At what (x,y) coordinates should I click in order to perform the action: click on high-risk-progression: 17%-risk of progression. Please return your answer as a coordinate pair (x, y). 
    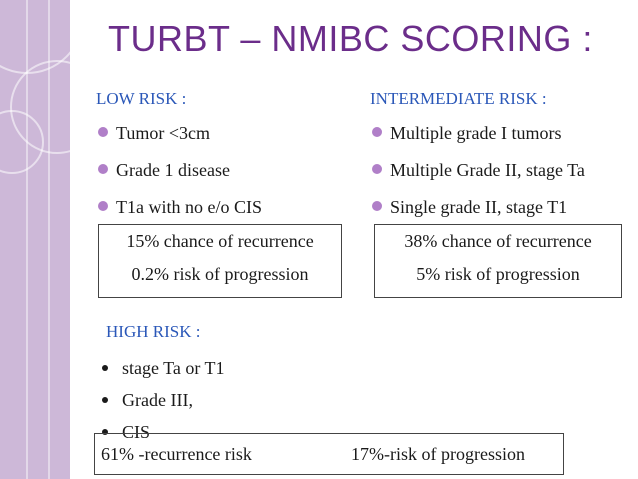
    Looking at the image, I should click on (438, 454).